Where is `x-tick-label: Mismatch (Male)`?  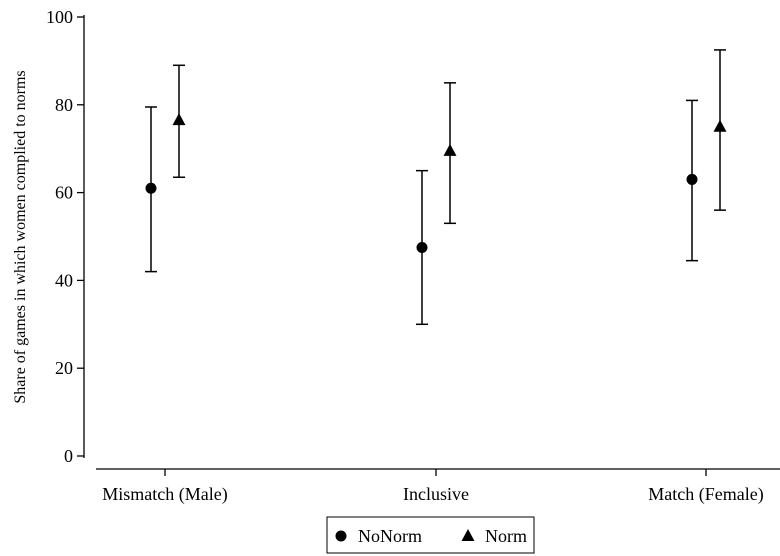 x-tick-label: Mismatch (Male) is located at coordinates (164, 494).